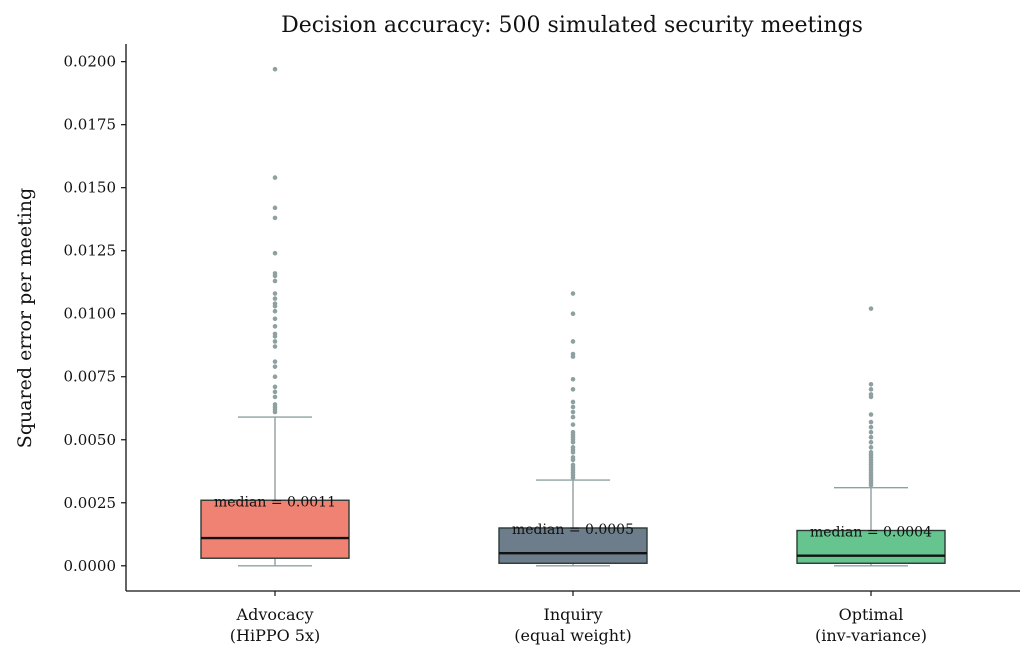 The image size is (1035, 660). What do you see at coordinates (90, 188) in the screenshot?
I see `y-tick-label: 0.0150` at bounding box center [90, 188].